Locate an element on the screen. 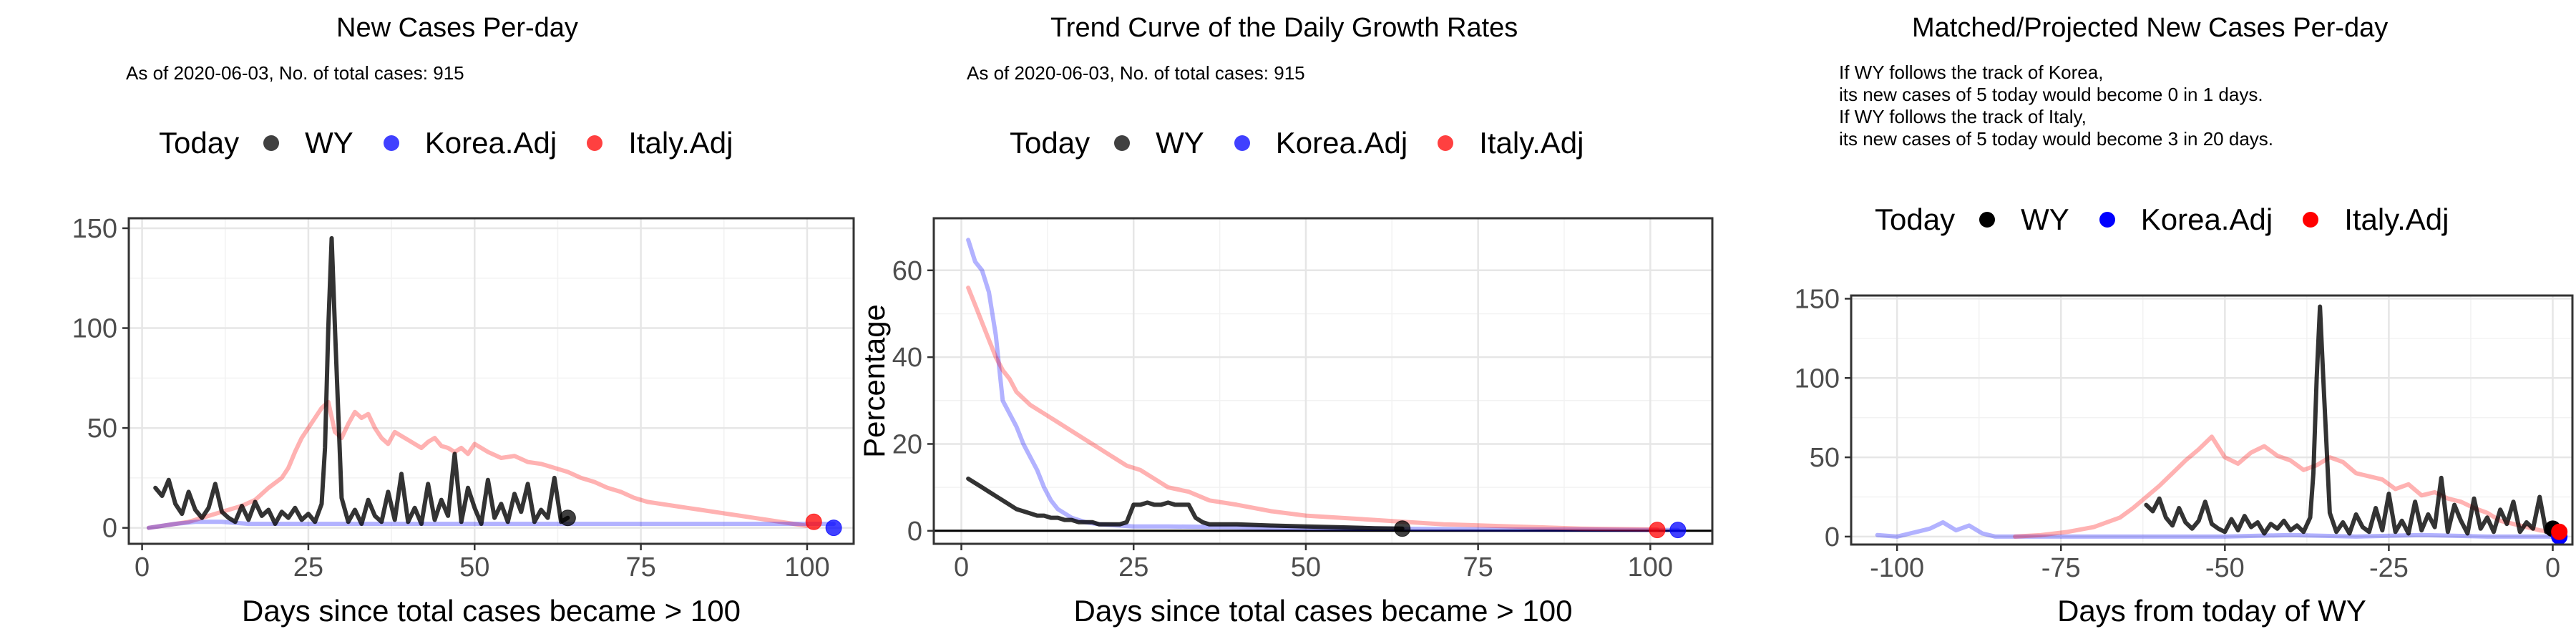 This screenshot has height=644, width=2576. chart-title: Trend Curve of the Daily Growth Rates is located at coordinates (1284, 28).